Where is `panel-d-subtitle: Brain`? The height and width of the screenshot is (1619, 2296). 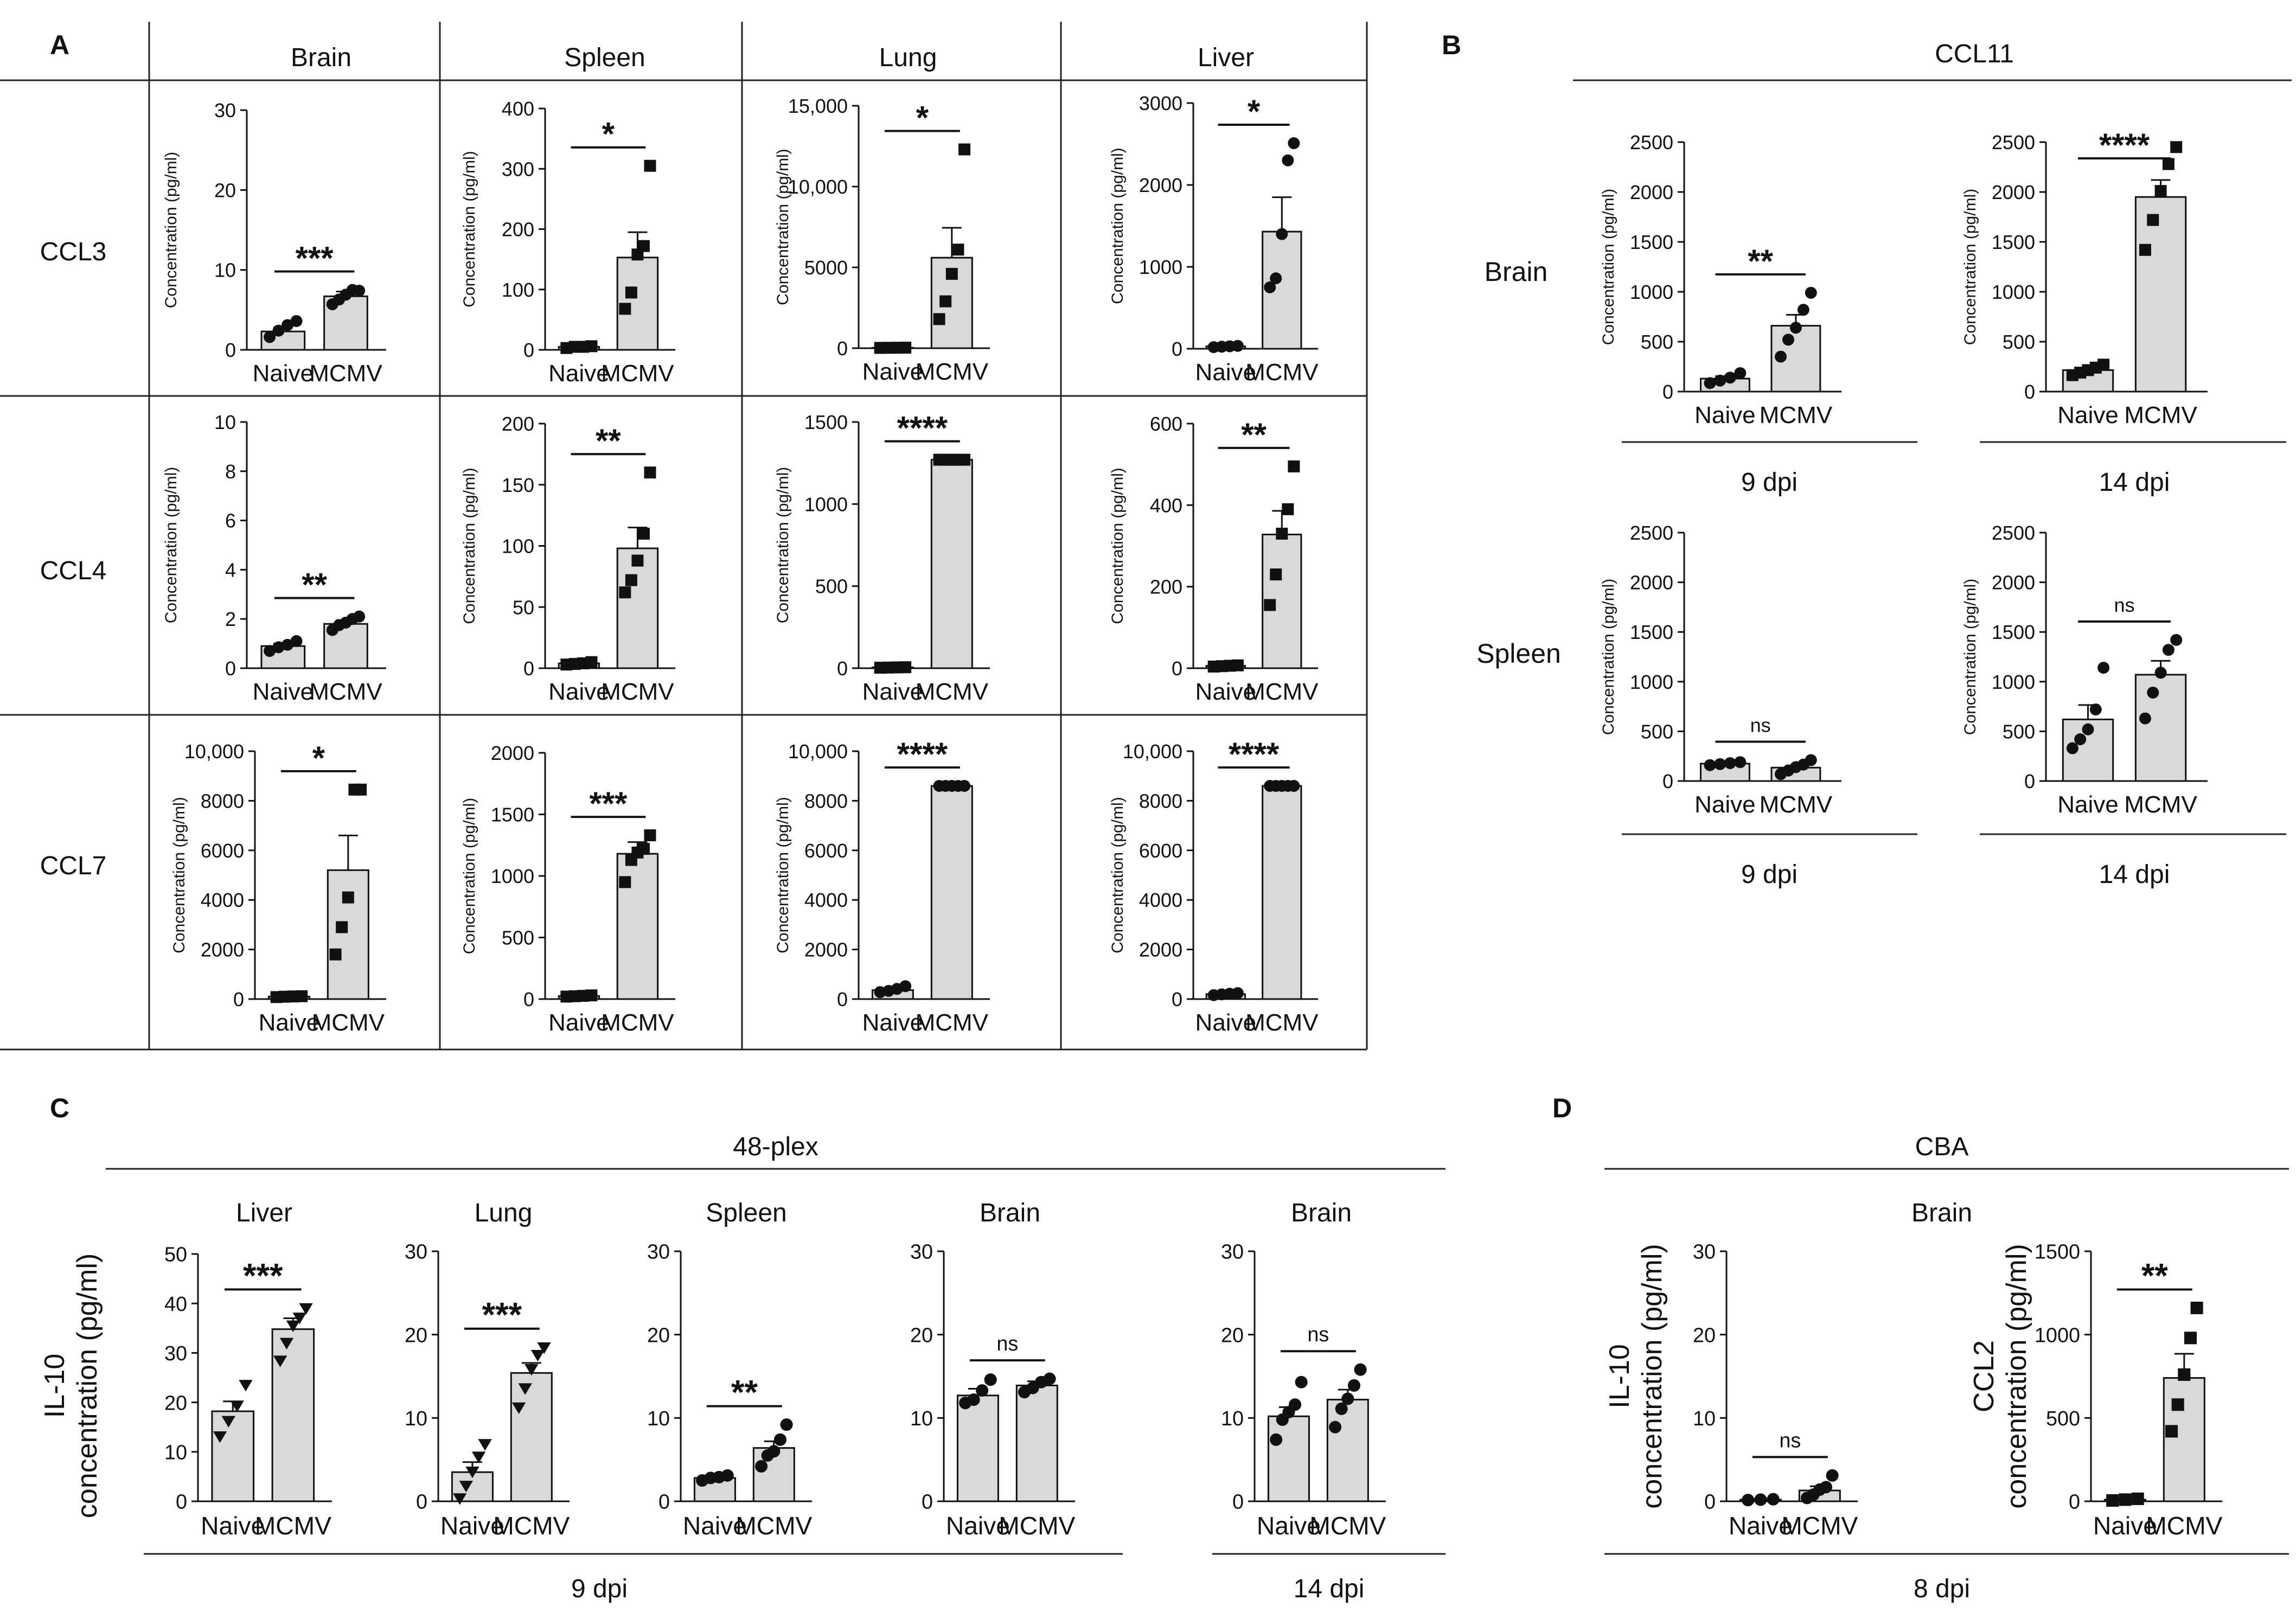 panel-d-subtitle: Brain is located at coordinates (1942, 1213).